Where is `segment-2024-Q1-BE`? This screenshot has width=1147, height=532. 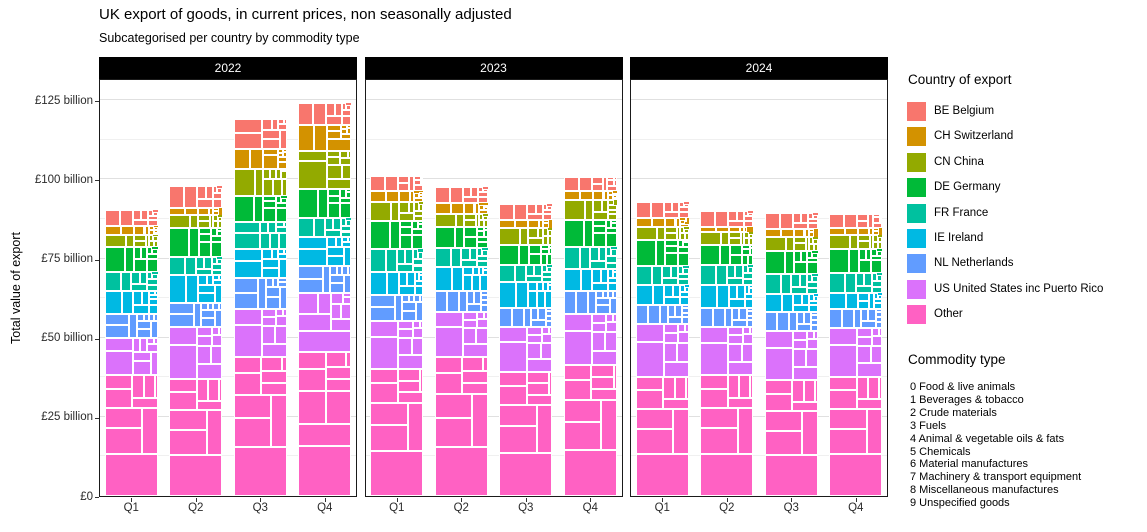 segment-2024-Q1-BE is located at coordinates (662, 209).